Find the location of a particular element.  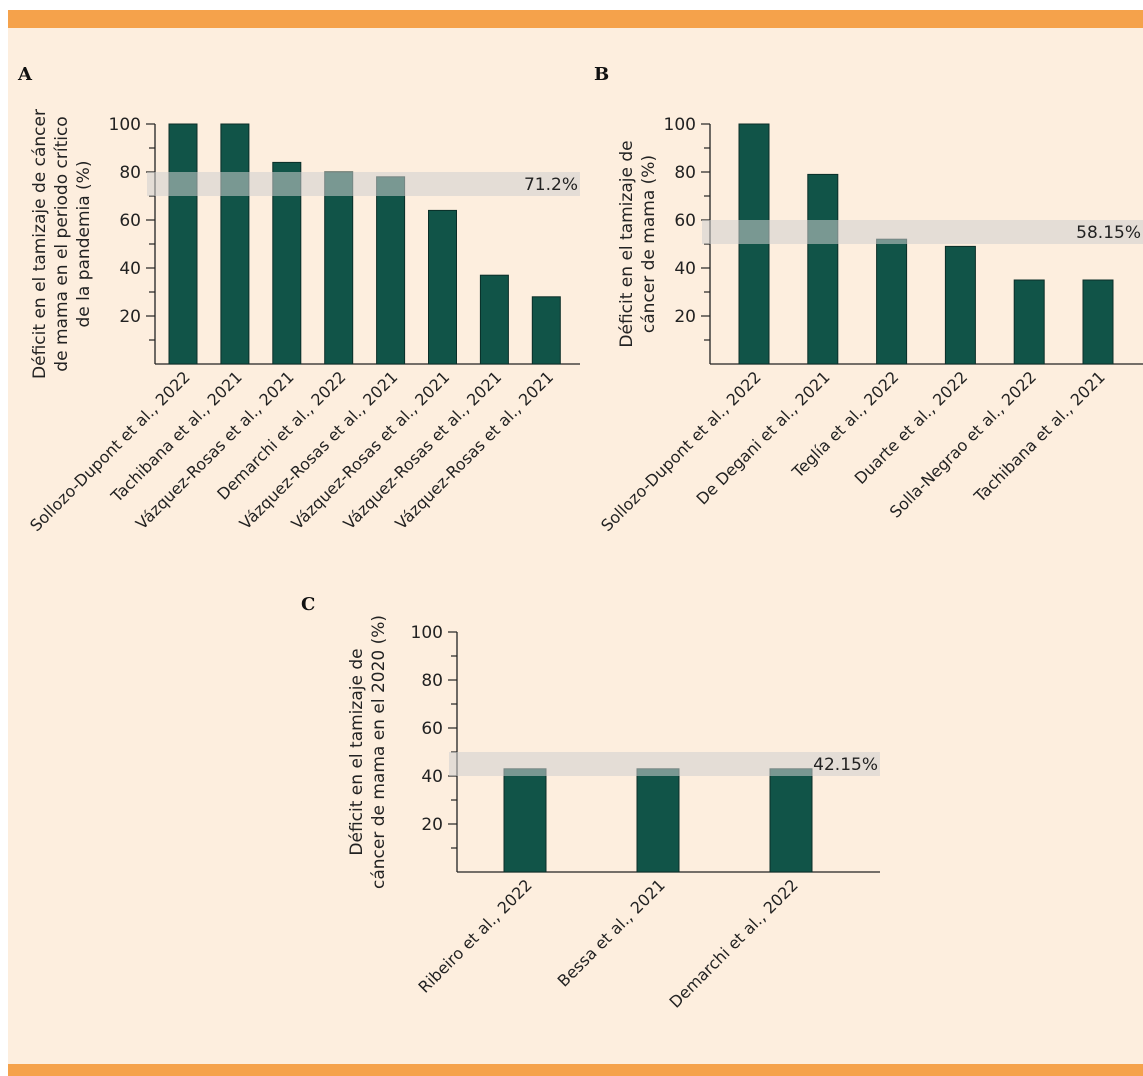

chart-a-y-tick-label: 40 is located at coordinates (130, 269).